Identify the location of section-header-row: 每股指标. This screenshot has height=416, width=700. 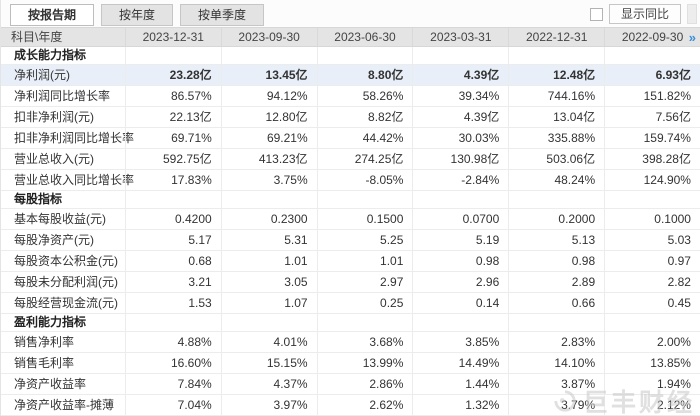
(350, 200).